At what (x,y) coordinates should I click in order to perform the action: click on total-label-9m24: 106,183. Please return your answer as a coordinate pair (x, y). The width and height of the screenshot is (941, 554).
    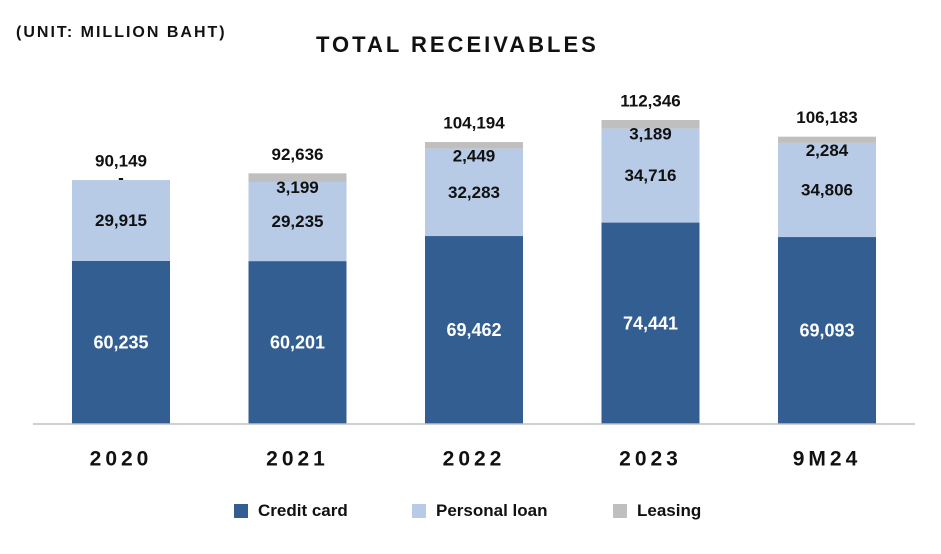
    Looking at the image, I should click on (826, 117).